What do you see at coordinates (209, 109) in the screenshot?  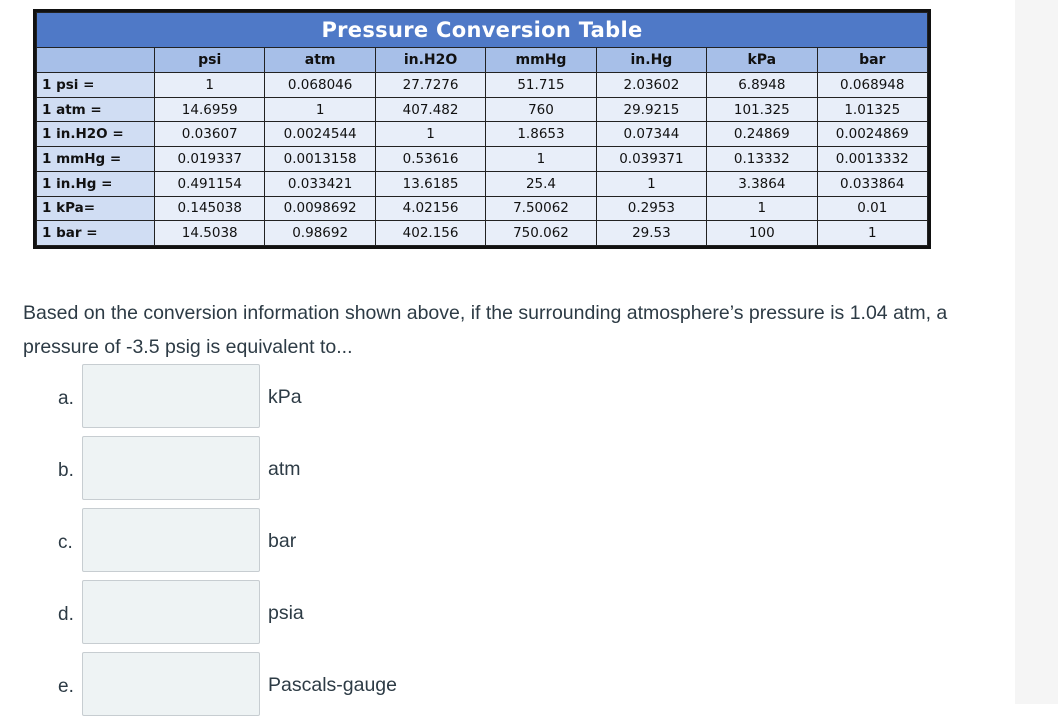 I see `table-cell: 14.6959` at bounding box center [209, 109].